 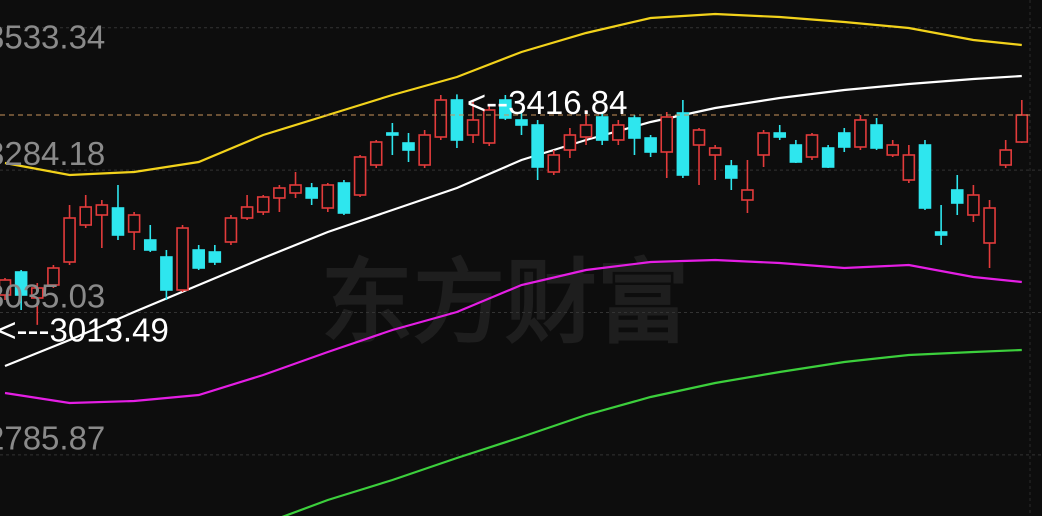 I want to click on y-tick-label: 2785.87, so click(x=52, y=438).